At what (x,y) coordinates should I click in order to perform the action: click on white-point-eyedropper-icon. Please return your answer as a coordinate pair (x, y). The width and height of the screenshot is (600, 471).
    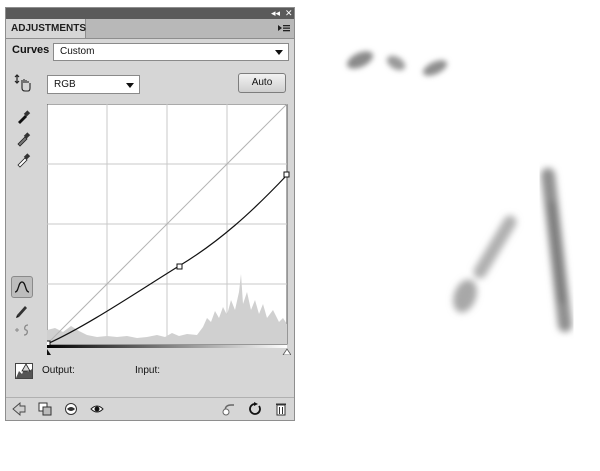
    Looking at the image, I should click on (23, 160).